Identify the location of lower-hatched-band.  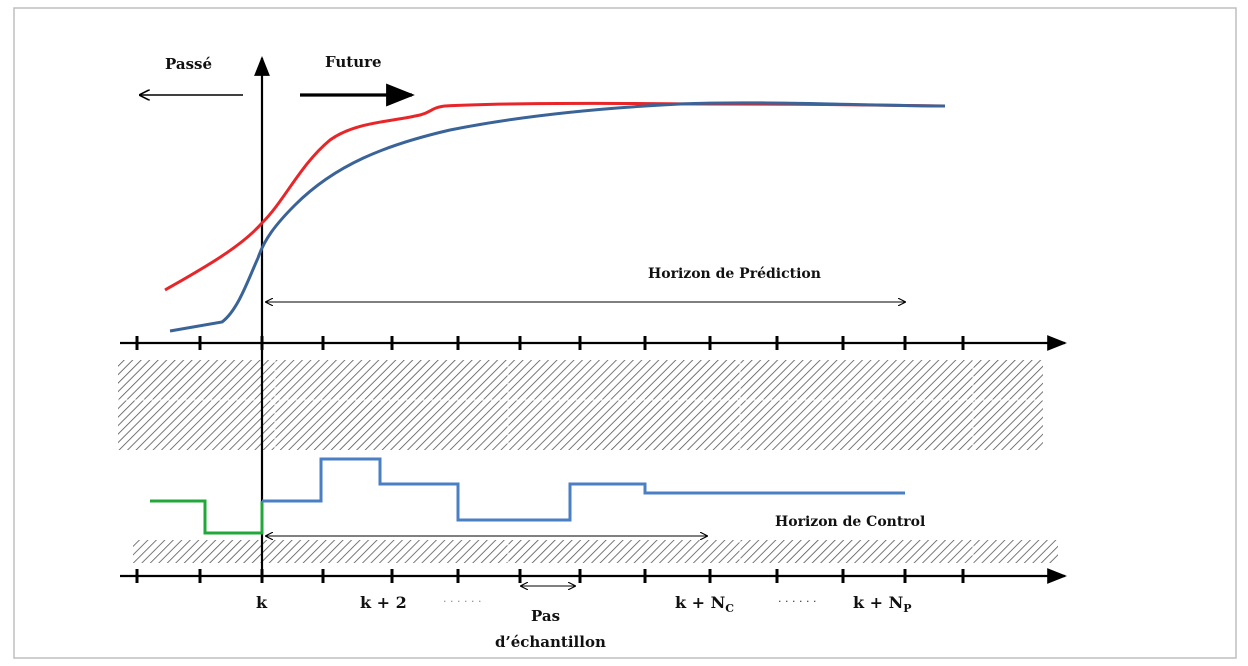
(595, 551).